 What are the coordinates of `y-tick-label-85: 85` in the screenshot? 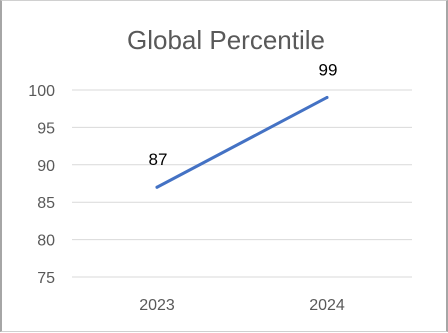 It's located at (46, 203).